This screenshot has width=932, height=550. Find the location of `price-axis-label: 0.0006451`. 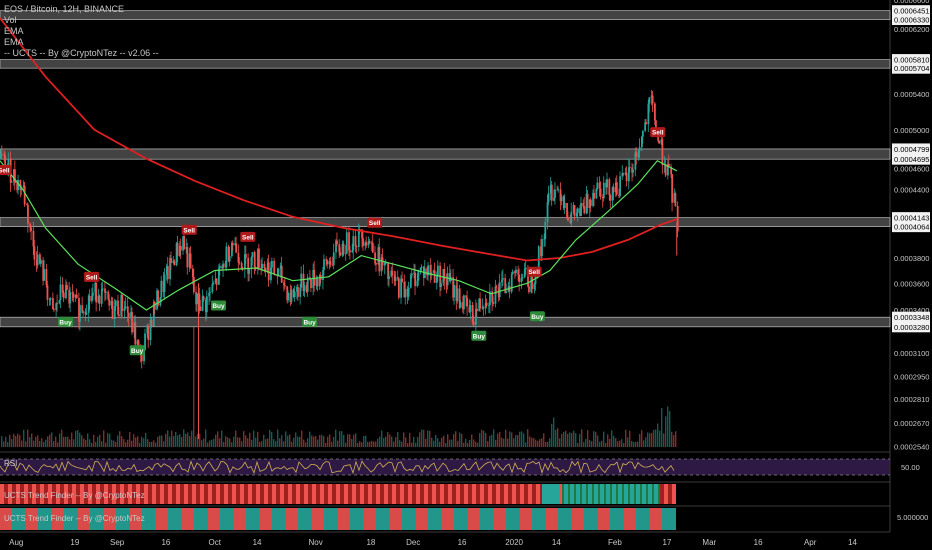

price-axis-label: 0.0006451 is located at coordinates (911, 11).